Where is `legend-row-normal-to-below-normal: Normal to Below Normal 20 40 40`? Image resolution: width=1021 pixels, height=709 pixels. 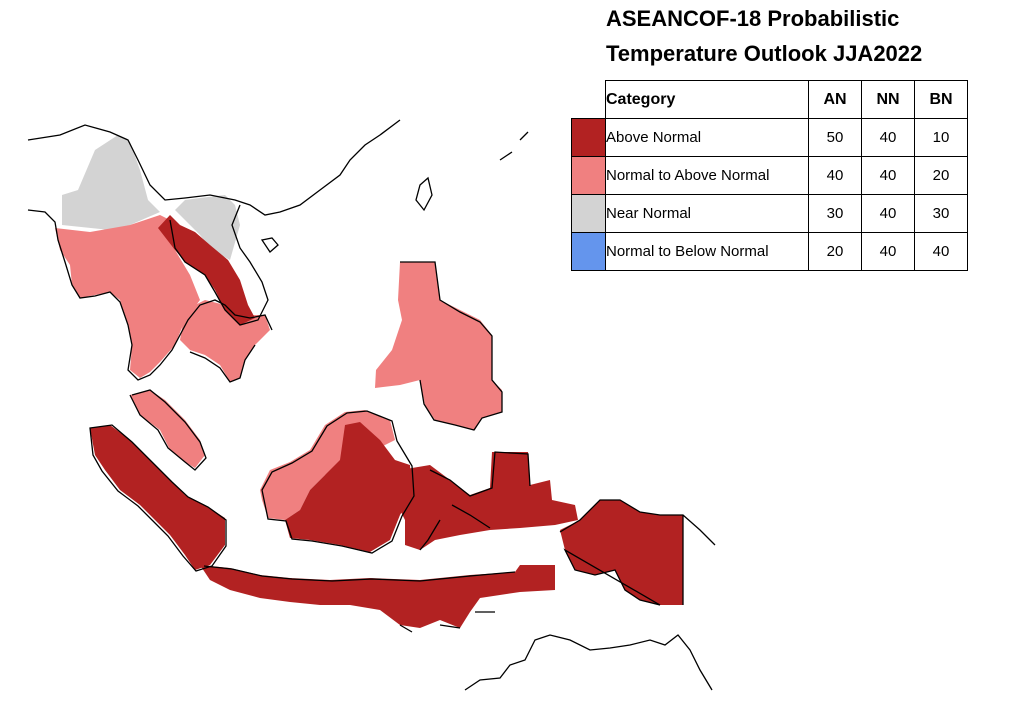 legend-row-normal-to-below-normal: Normal to Below Normal 20 40 40 is located at coordinates (769, 251).